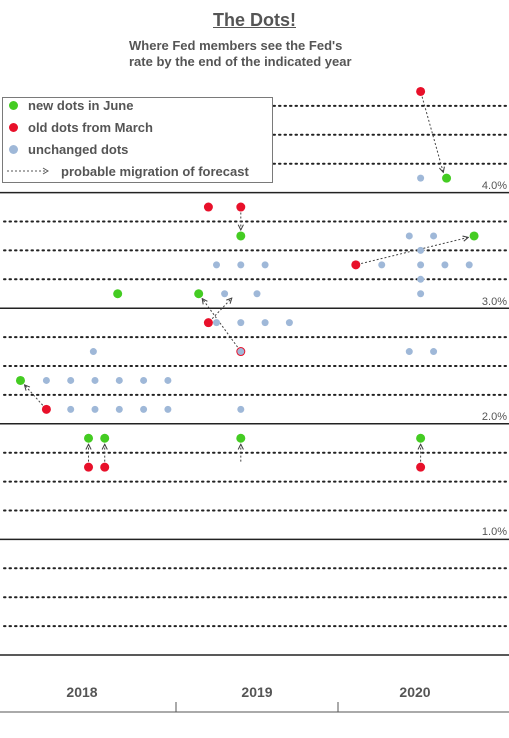  Describe the element at coordinates (13, 127) in the screenshot. I see `red-dot-icon` at that location.